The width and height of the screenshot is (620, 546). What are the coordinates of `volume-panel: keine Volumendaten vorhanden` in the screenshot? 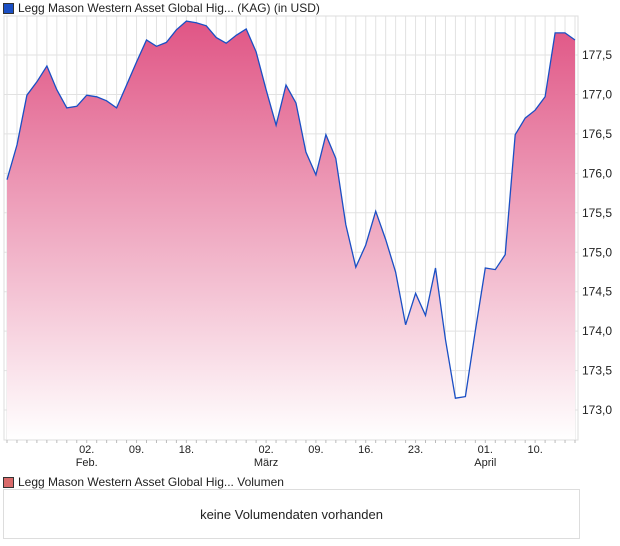 It's located at (291, 514).